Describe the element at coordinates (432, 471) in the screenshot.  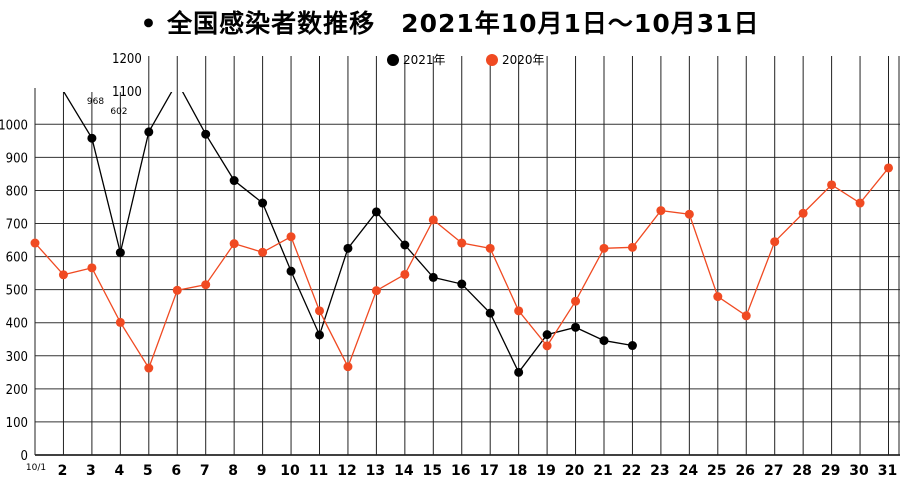
I see `x-tick-label: 15` at that location.